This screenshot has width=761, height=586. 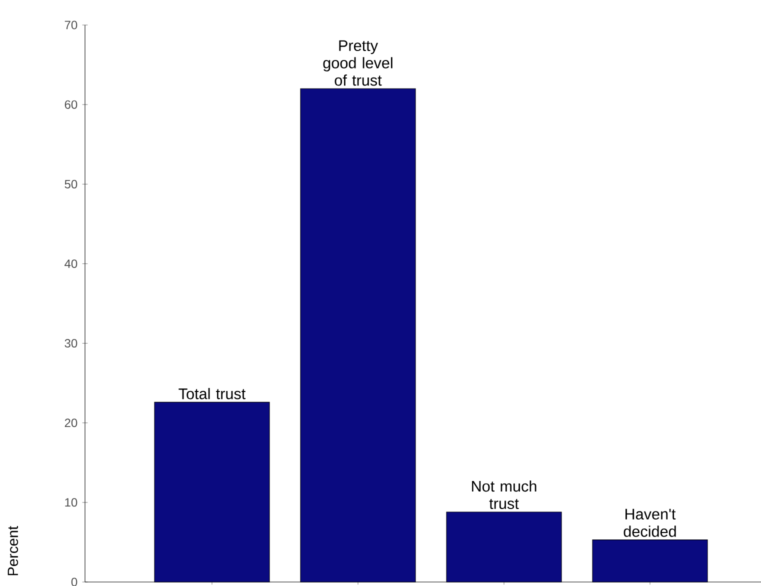 I want to click on x-tick-label: Total trust, so click(x=212, y=394).